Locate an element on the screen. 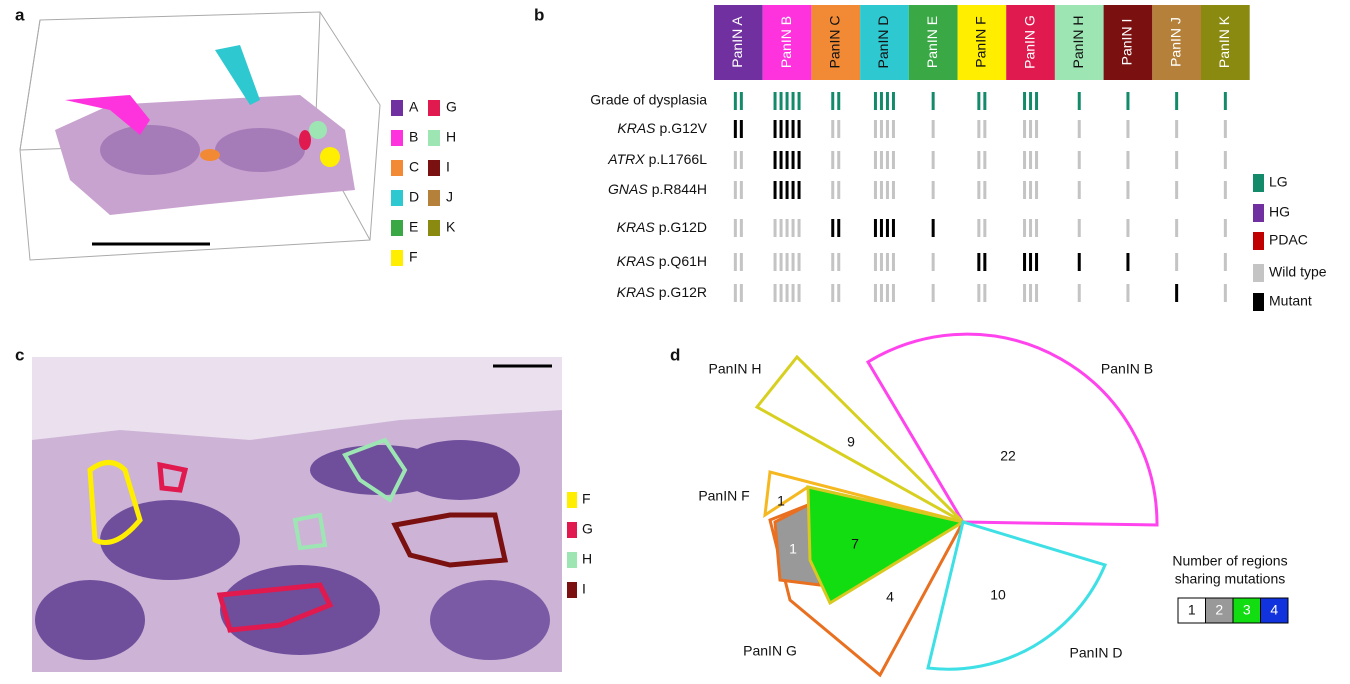  region-count: 7 is located at coordinates (855, 544).